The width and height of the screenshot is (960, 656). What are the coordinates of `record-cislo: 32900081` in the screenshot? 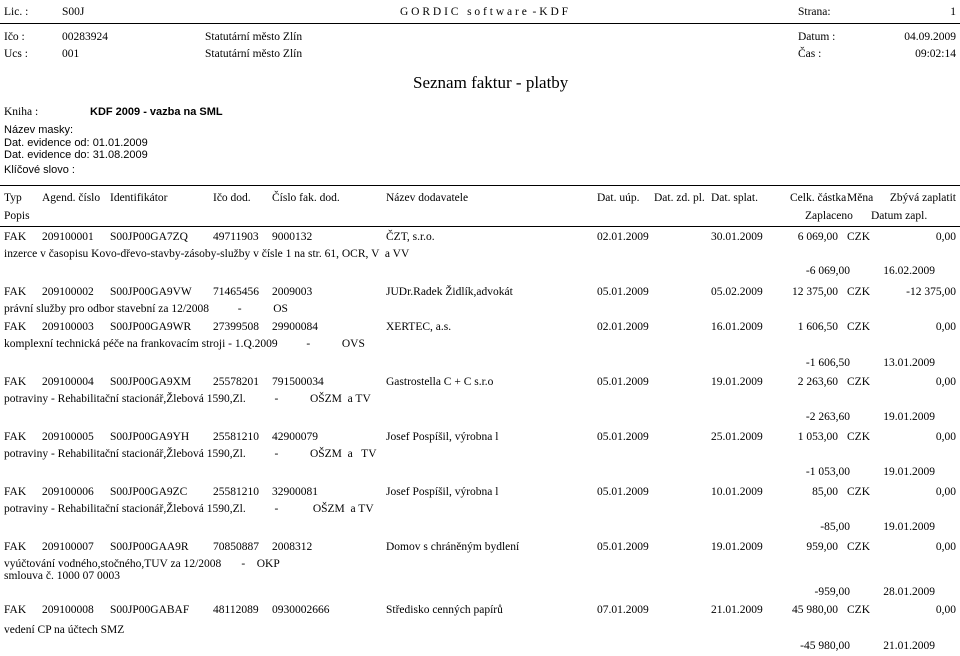 It's located at (295, 492).